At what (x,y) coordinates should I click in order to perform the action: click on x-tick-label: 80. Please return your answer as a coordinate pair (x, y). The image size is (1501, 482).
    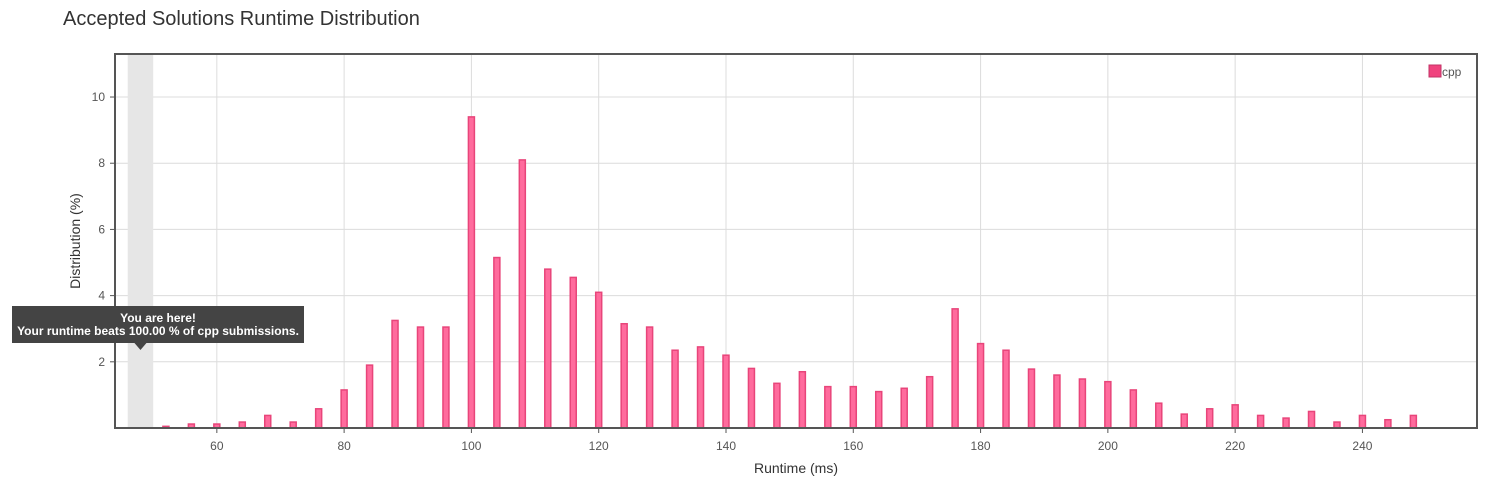
    Looking at the image, I should click on (344, 446).